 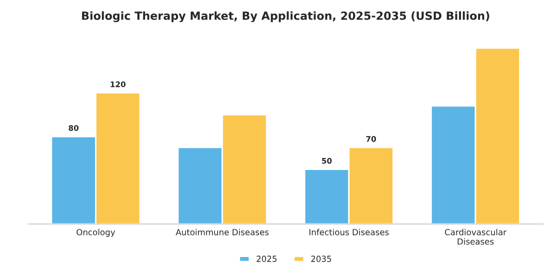 I want to click on x-tick-label: Infectious Diseases, so click(x=349, y=232).